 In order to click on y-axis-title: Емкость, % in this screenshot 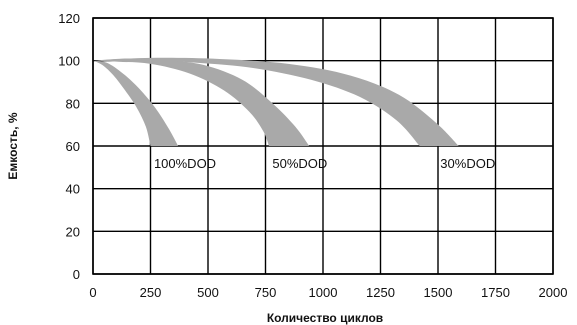, I will do `click(13, 145)`.